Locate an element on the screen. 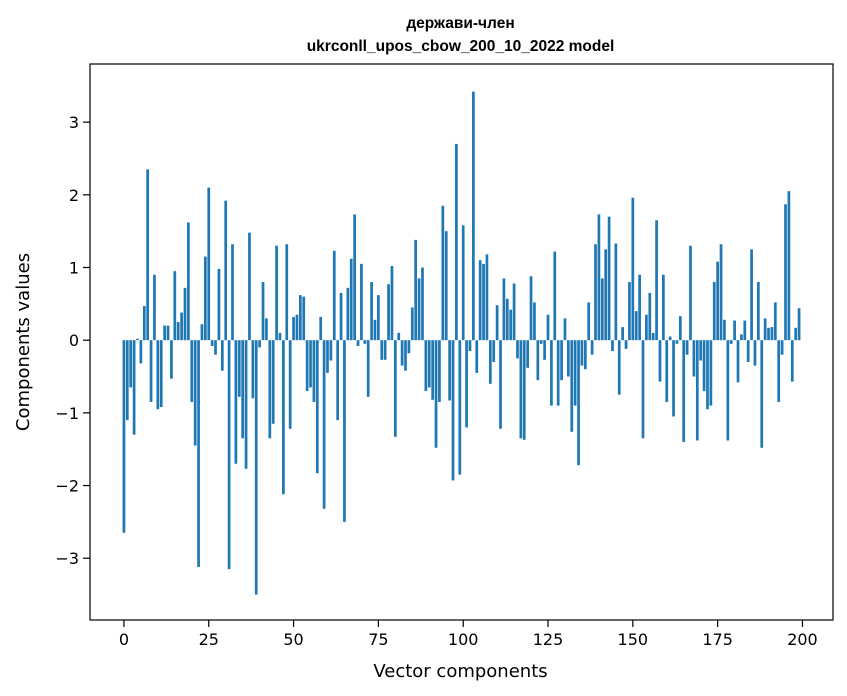 The height and width of the screenshot is (696, 847). x-tick-label: 100 is located at coordinates (463, 639).